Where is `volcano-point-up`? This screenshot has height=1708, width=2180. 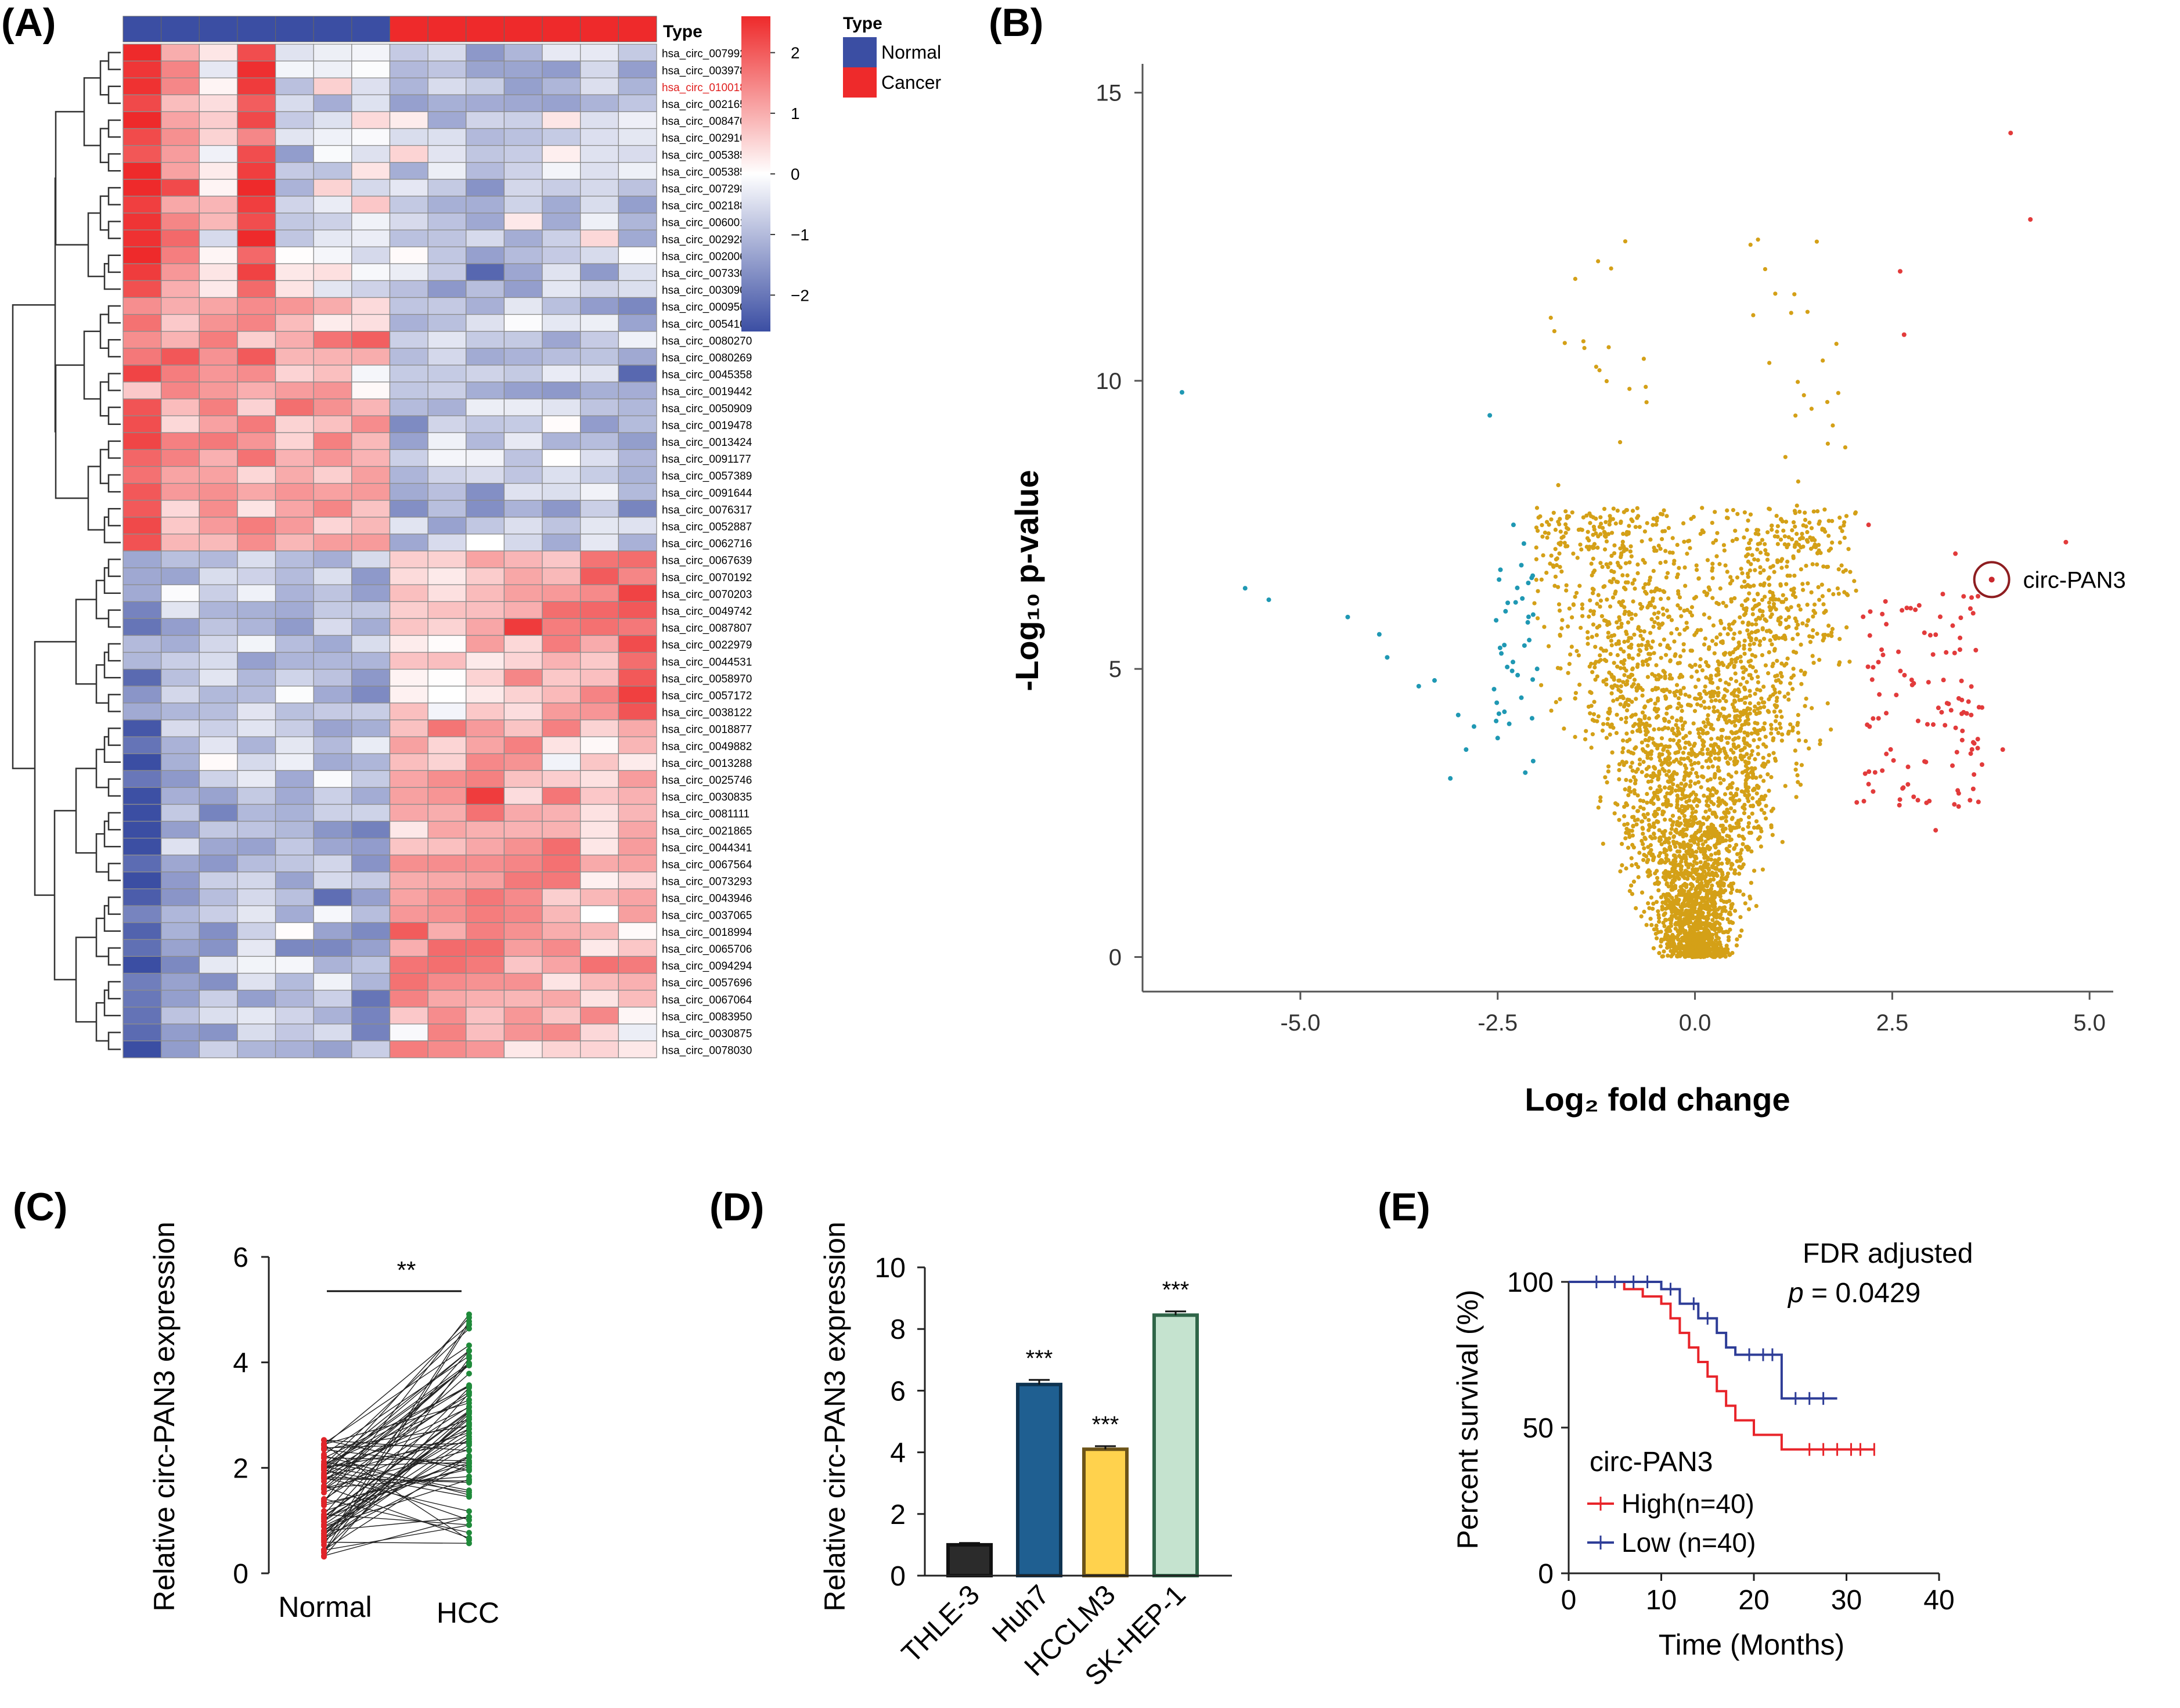
volcano-point-up is located at coordinates (1868, 667).